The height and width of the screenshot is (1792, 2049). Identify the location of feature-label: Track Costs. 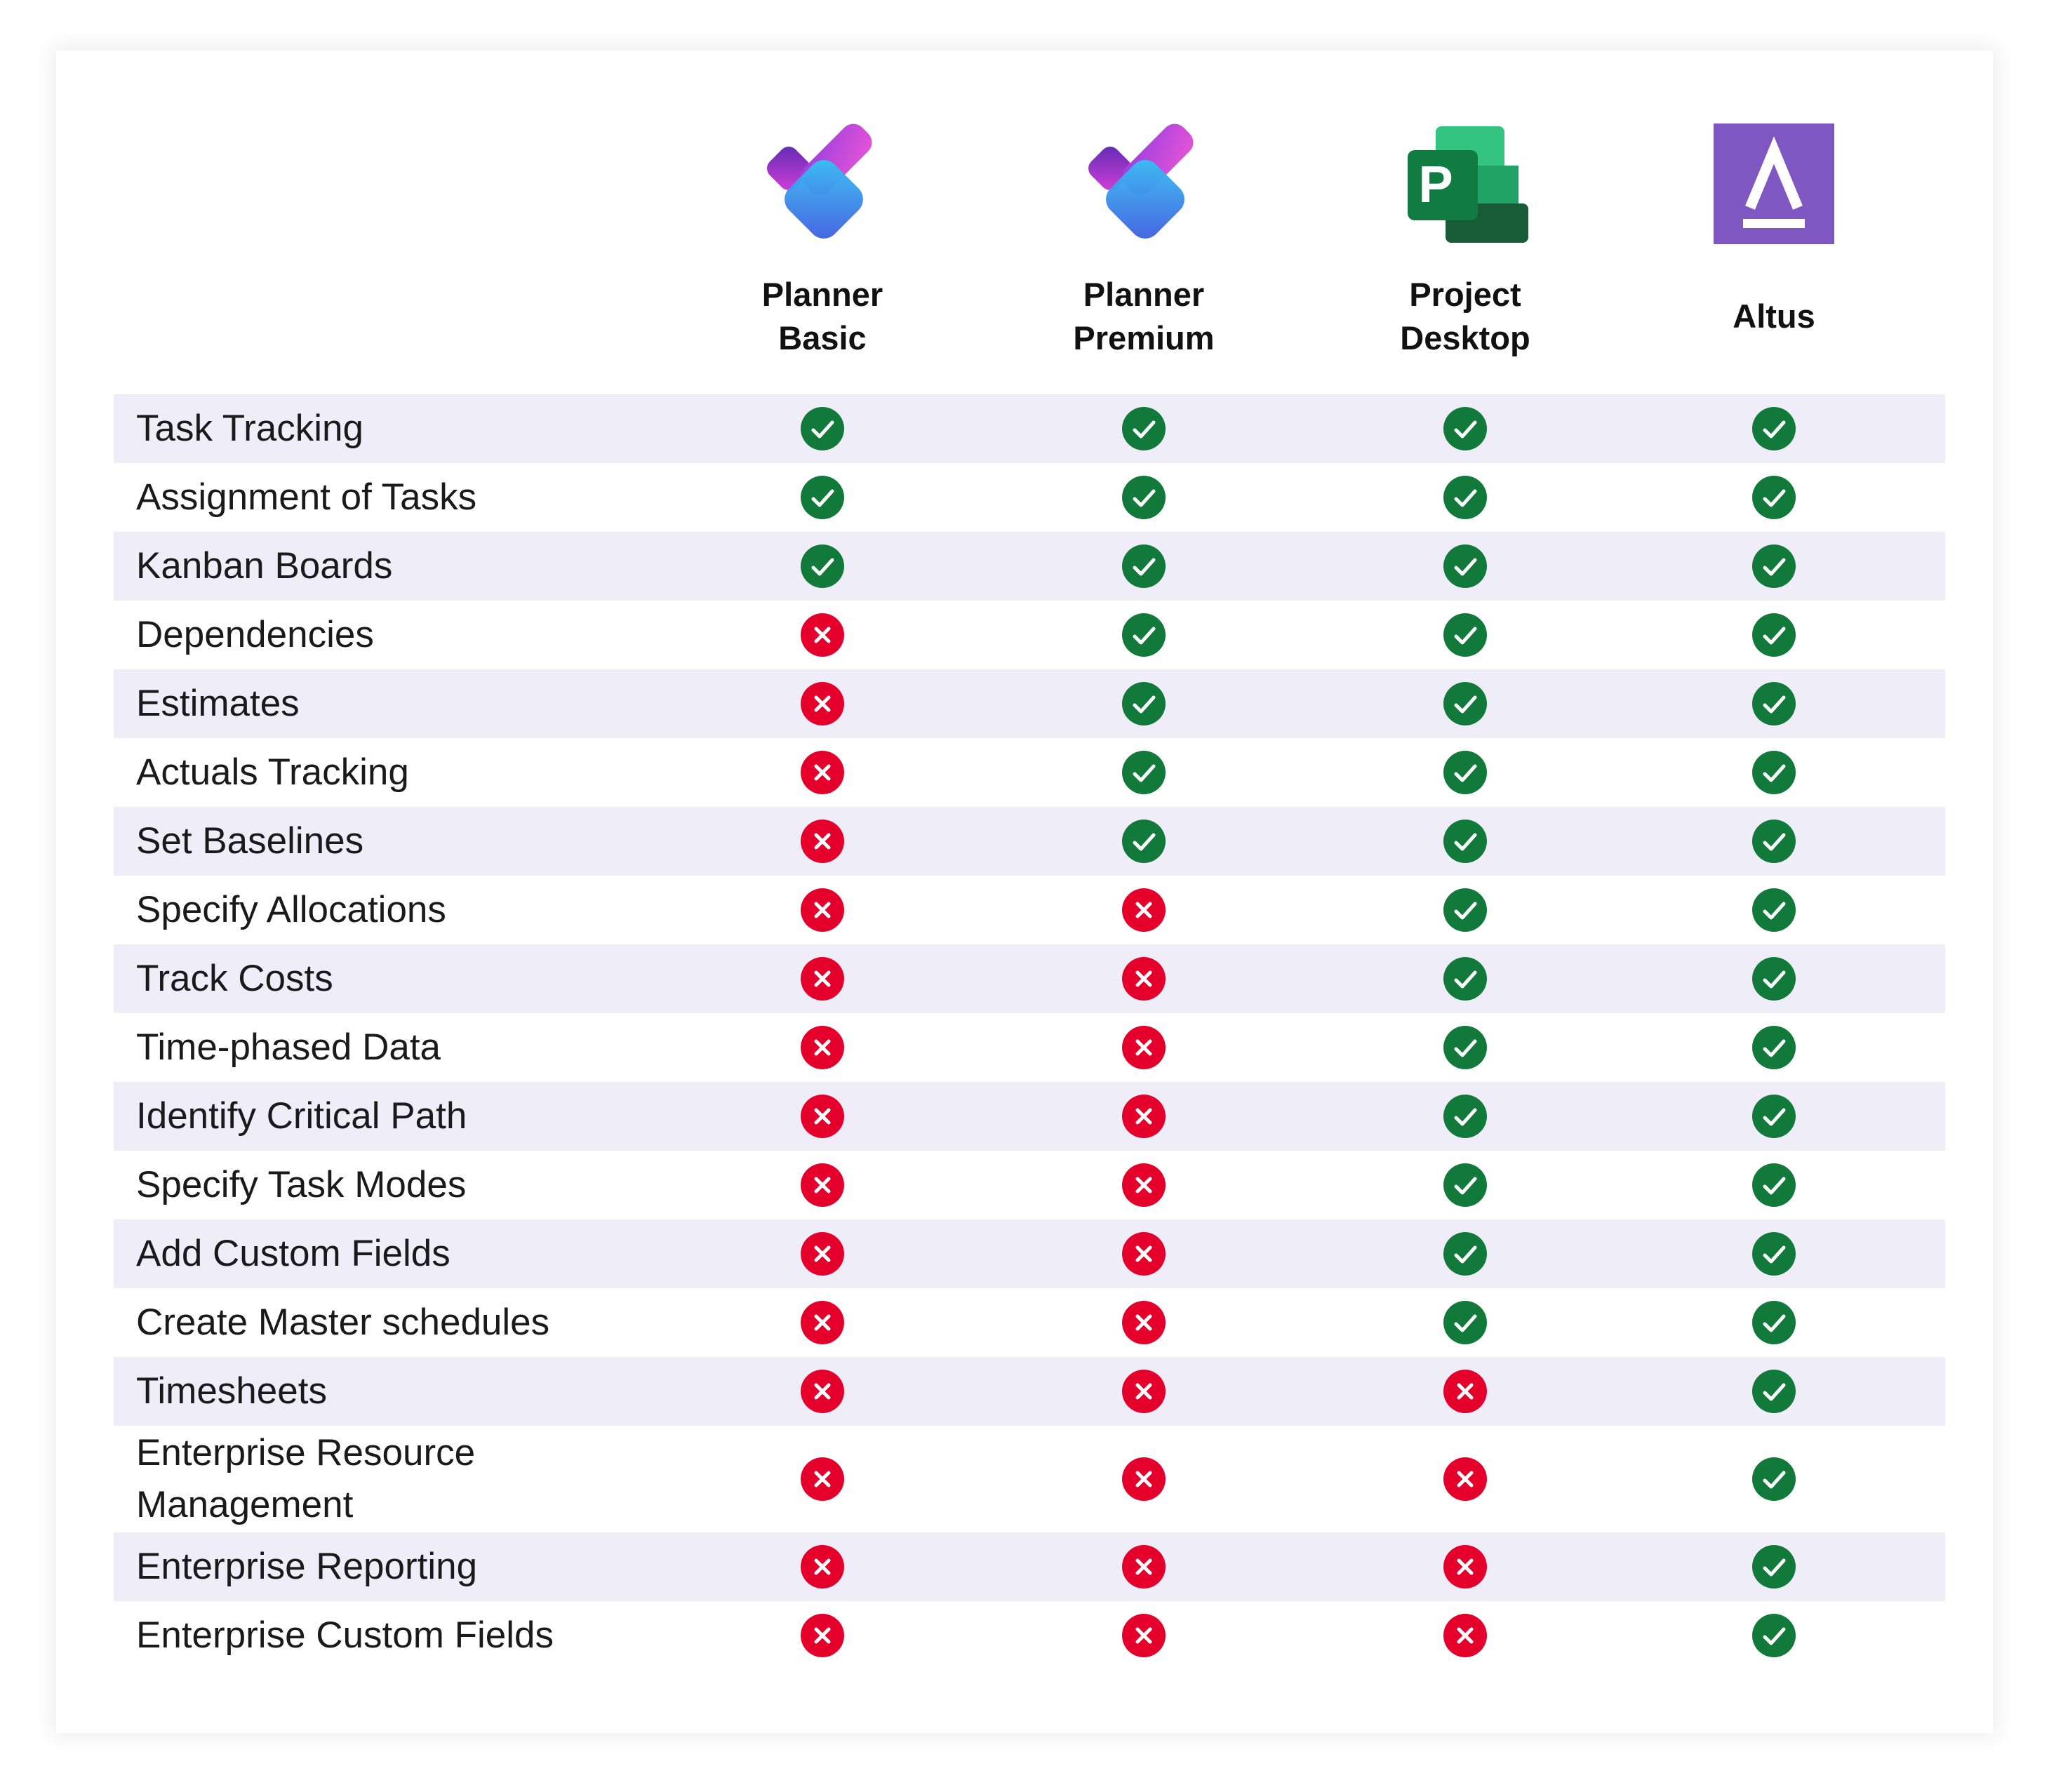
(234, 978).